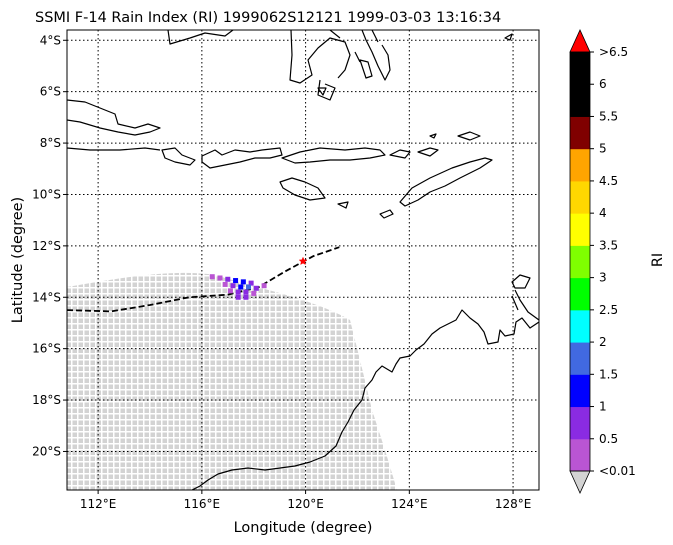 This screenshot has height=545, width=673. What do you see at coordinates (376, 55) in the screenshot?
I see `coastline-sulawesi-east` at bounding box center [376, 55].